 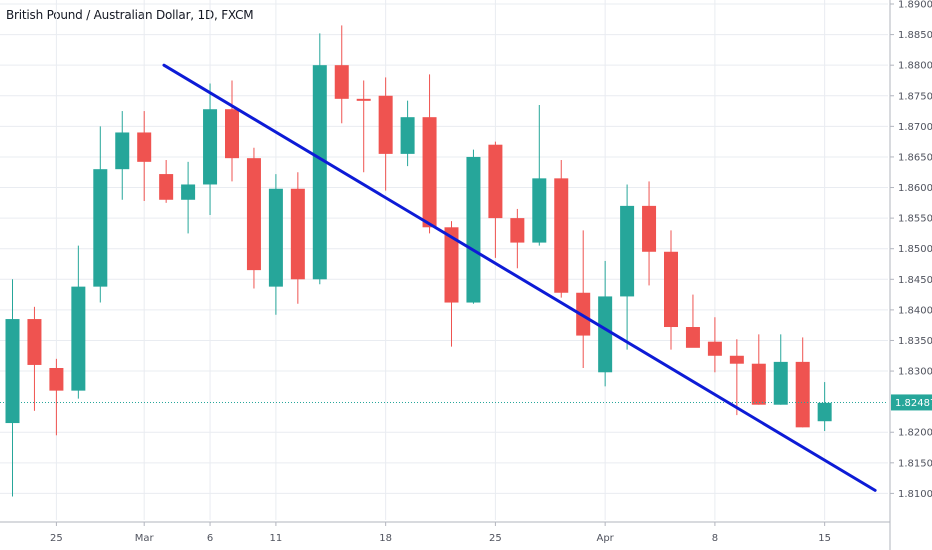 What do you see at coordinates (915, 219) in the screenshot?
I see `y-tick-label: 1.85500` at bounding box center [915, 219].